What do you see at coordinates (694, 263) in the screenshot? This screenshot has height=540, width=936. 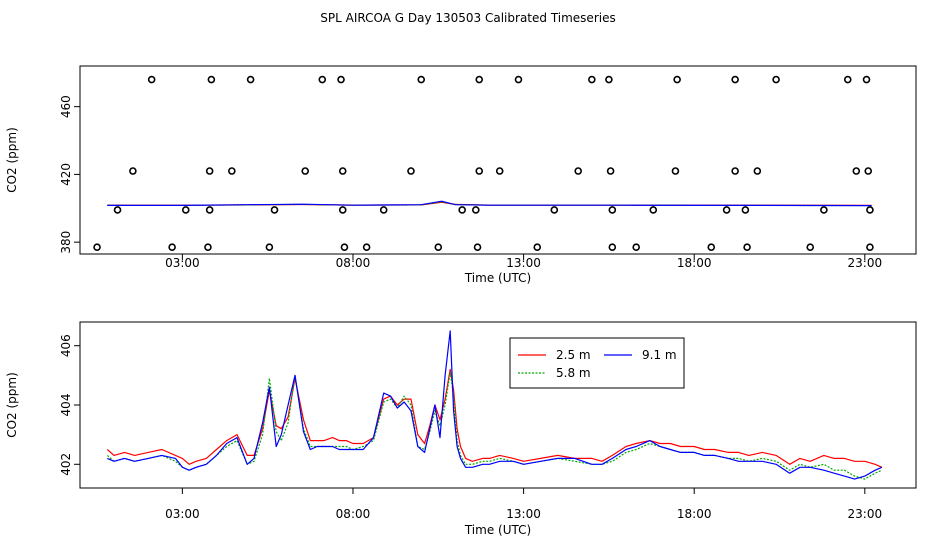 I see `top-x-tick-label: 18:00` at bounding box center [694, 263].